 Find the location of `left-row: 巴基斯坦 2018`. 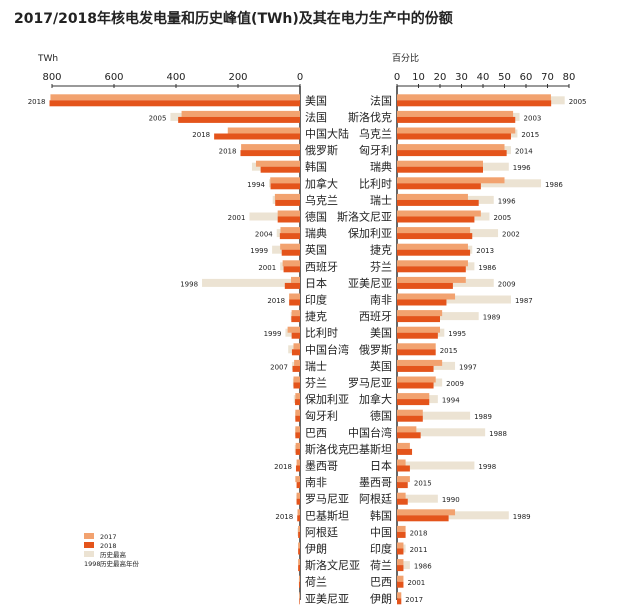

left-row: 巴基斯坦 2018 is located at coordinates (312, 515).